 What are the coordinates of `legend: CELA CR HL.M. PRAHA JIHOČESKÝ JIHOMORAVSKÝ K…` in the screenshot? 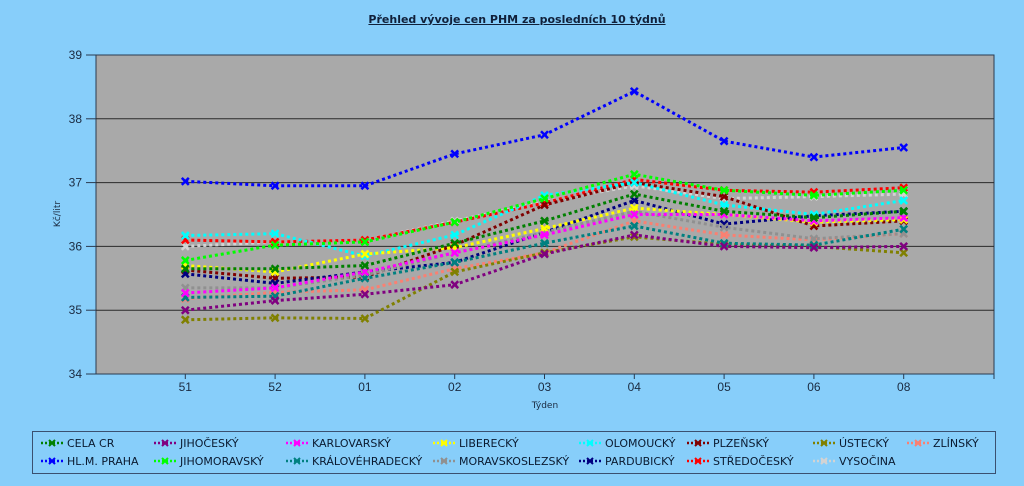 It's located at (514, 452).